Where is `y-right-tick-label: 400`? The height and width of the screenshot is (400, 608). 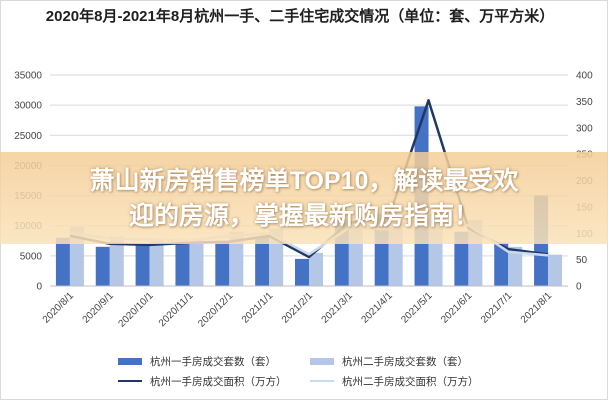 y-right-tick-label: 400 is located at coordinates (584, 76).